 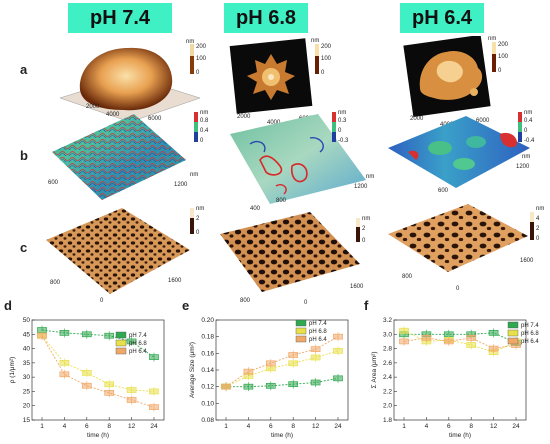 What do you see at coordinates (192, 370) in the screenshot?
I see `y-axis-title: Average Size (μm²)` at bounding box center [192, 370].